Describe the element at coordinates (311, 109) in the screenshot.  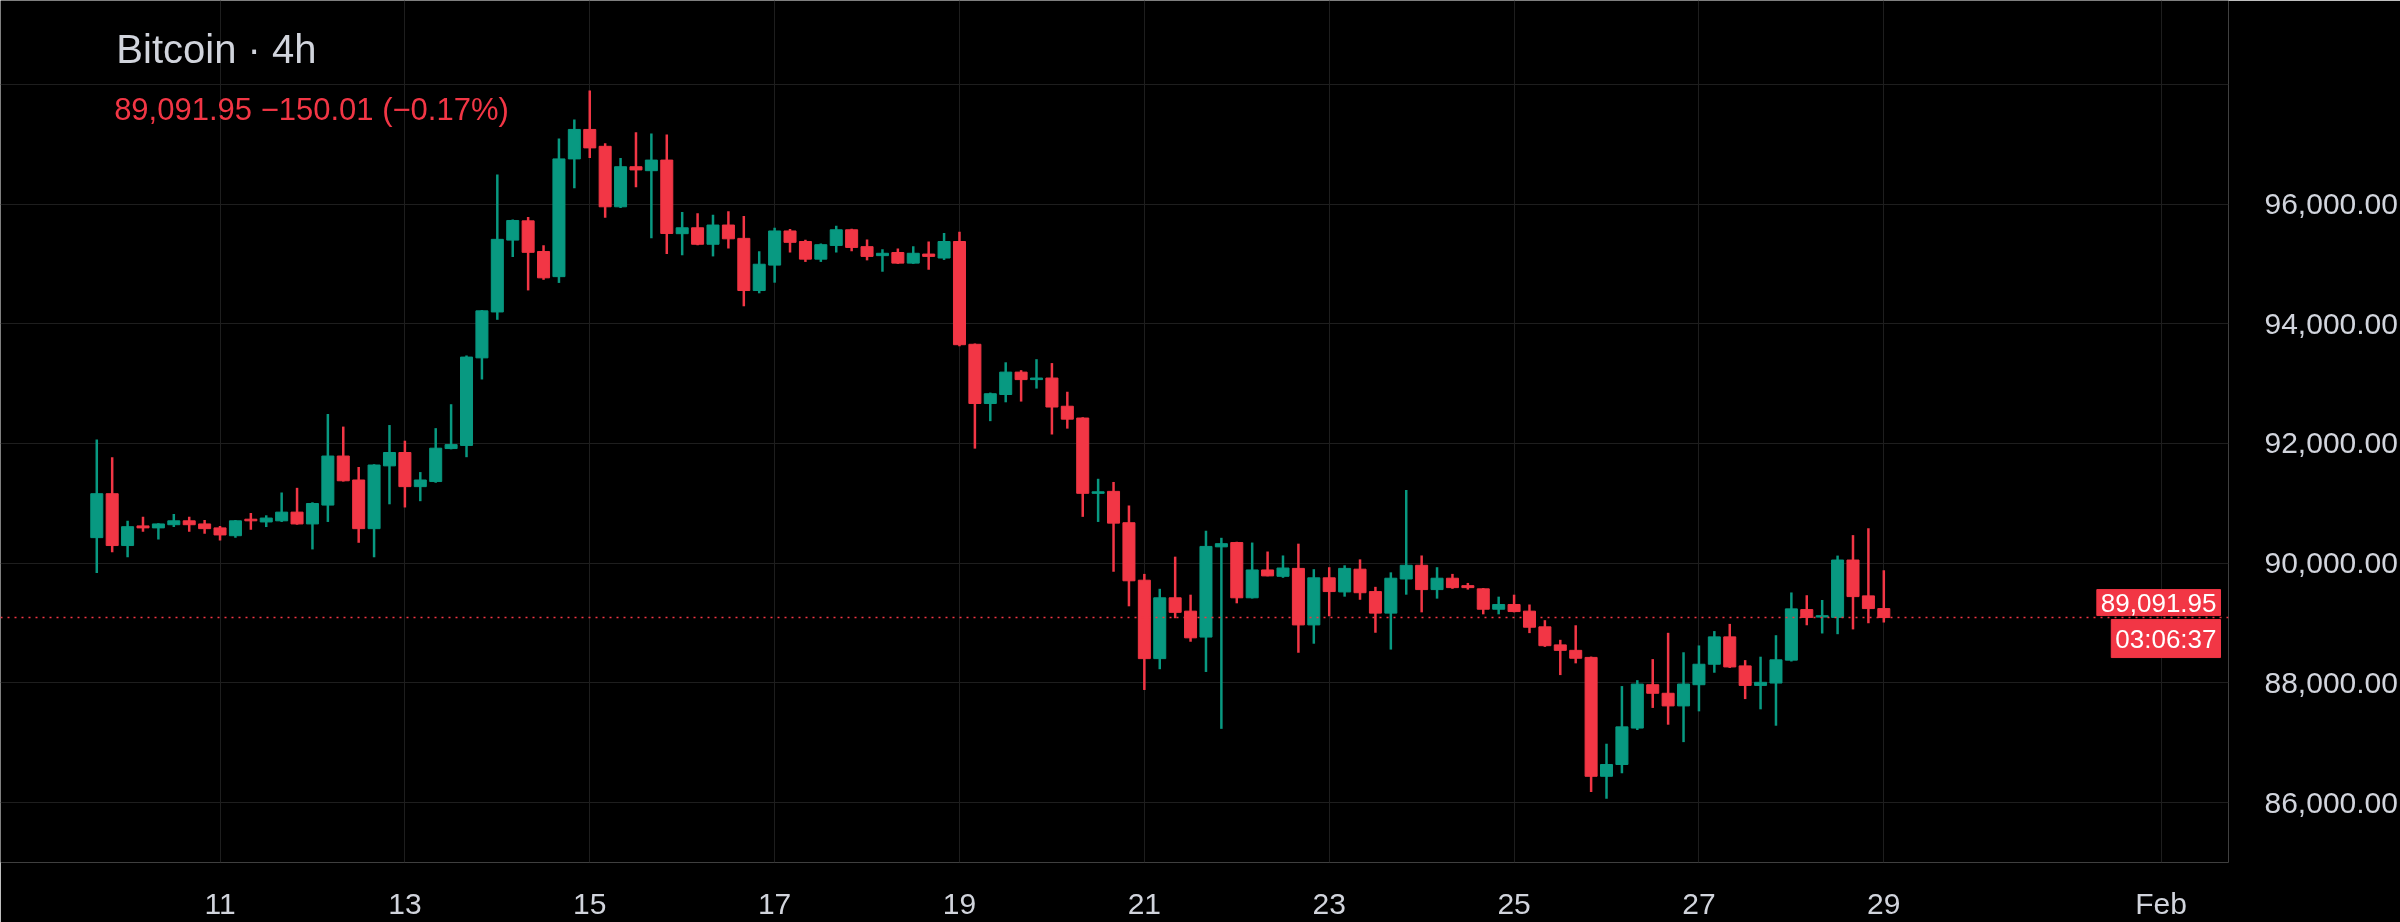
I see `annotation: 89,091.95 −150.01 (−0.17%)` at that location.